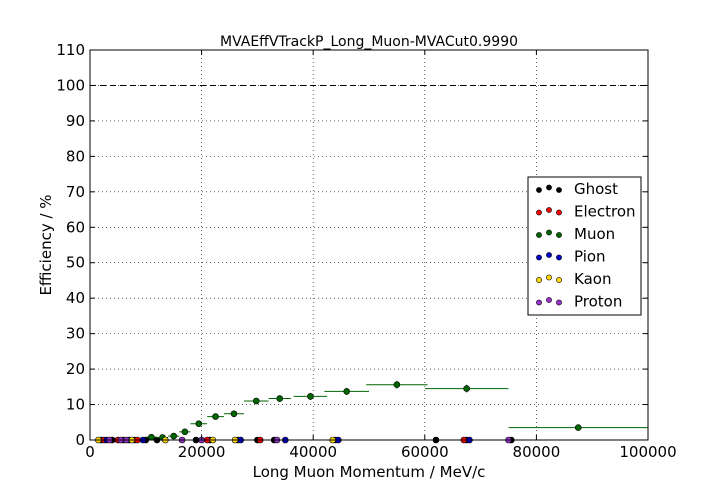 The width and height of the screenshot is (720, 504). What do you see at coordinates (75, 369) in the screenshot?
I see `y-tick-label: 20` at bounding box center [75, 369].